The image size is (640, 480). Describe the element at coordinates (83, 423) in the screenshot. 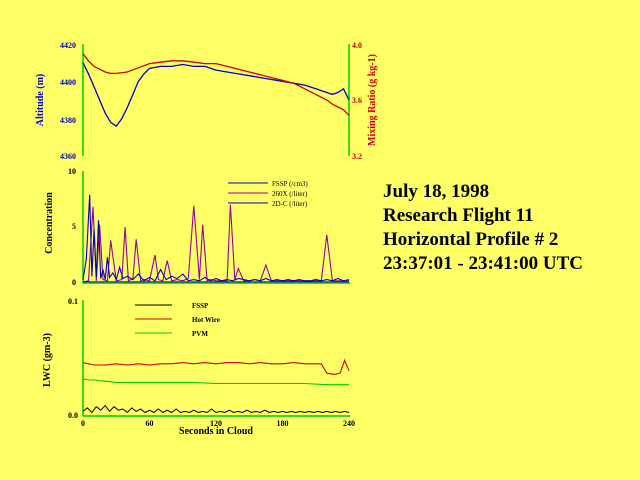

I see `xtick-0: 0` at that location.